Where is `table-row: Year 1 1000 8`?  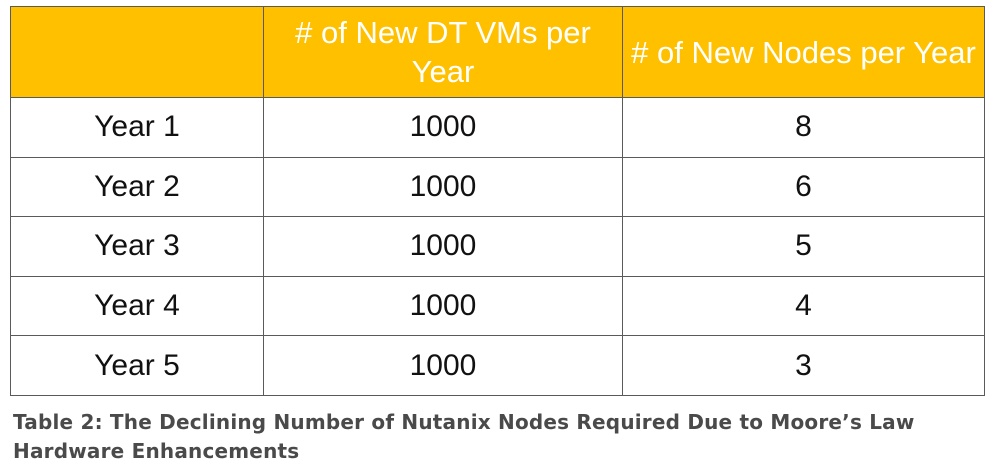
table-row: Year 1 1000 8 is located at coordinates (497, 127).